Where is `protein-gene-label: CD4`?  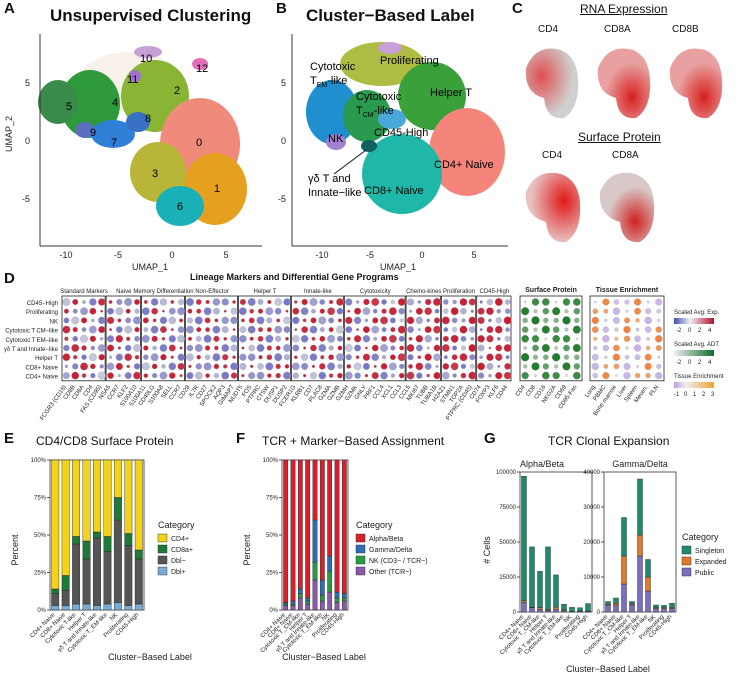
protein-gene-label: CD4 is located at coordinates (552, 155).